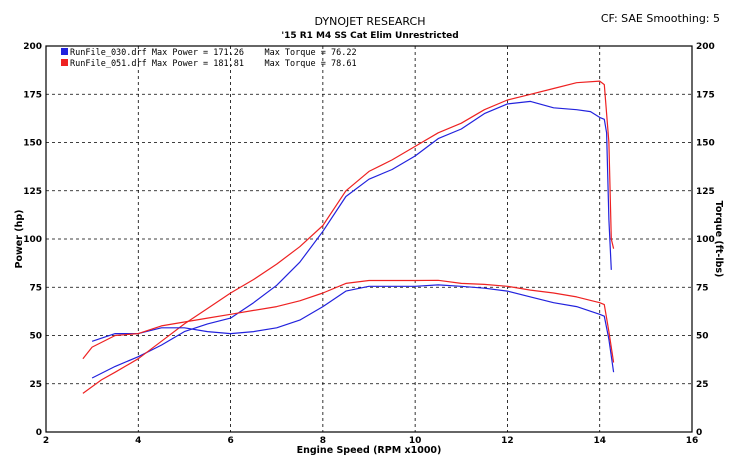 The width and height of the screenshot is (740, 468). Describe the element at coordinates (138, 441) in the screenshot. I see `x-tick-label: 4` at that location.